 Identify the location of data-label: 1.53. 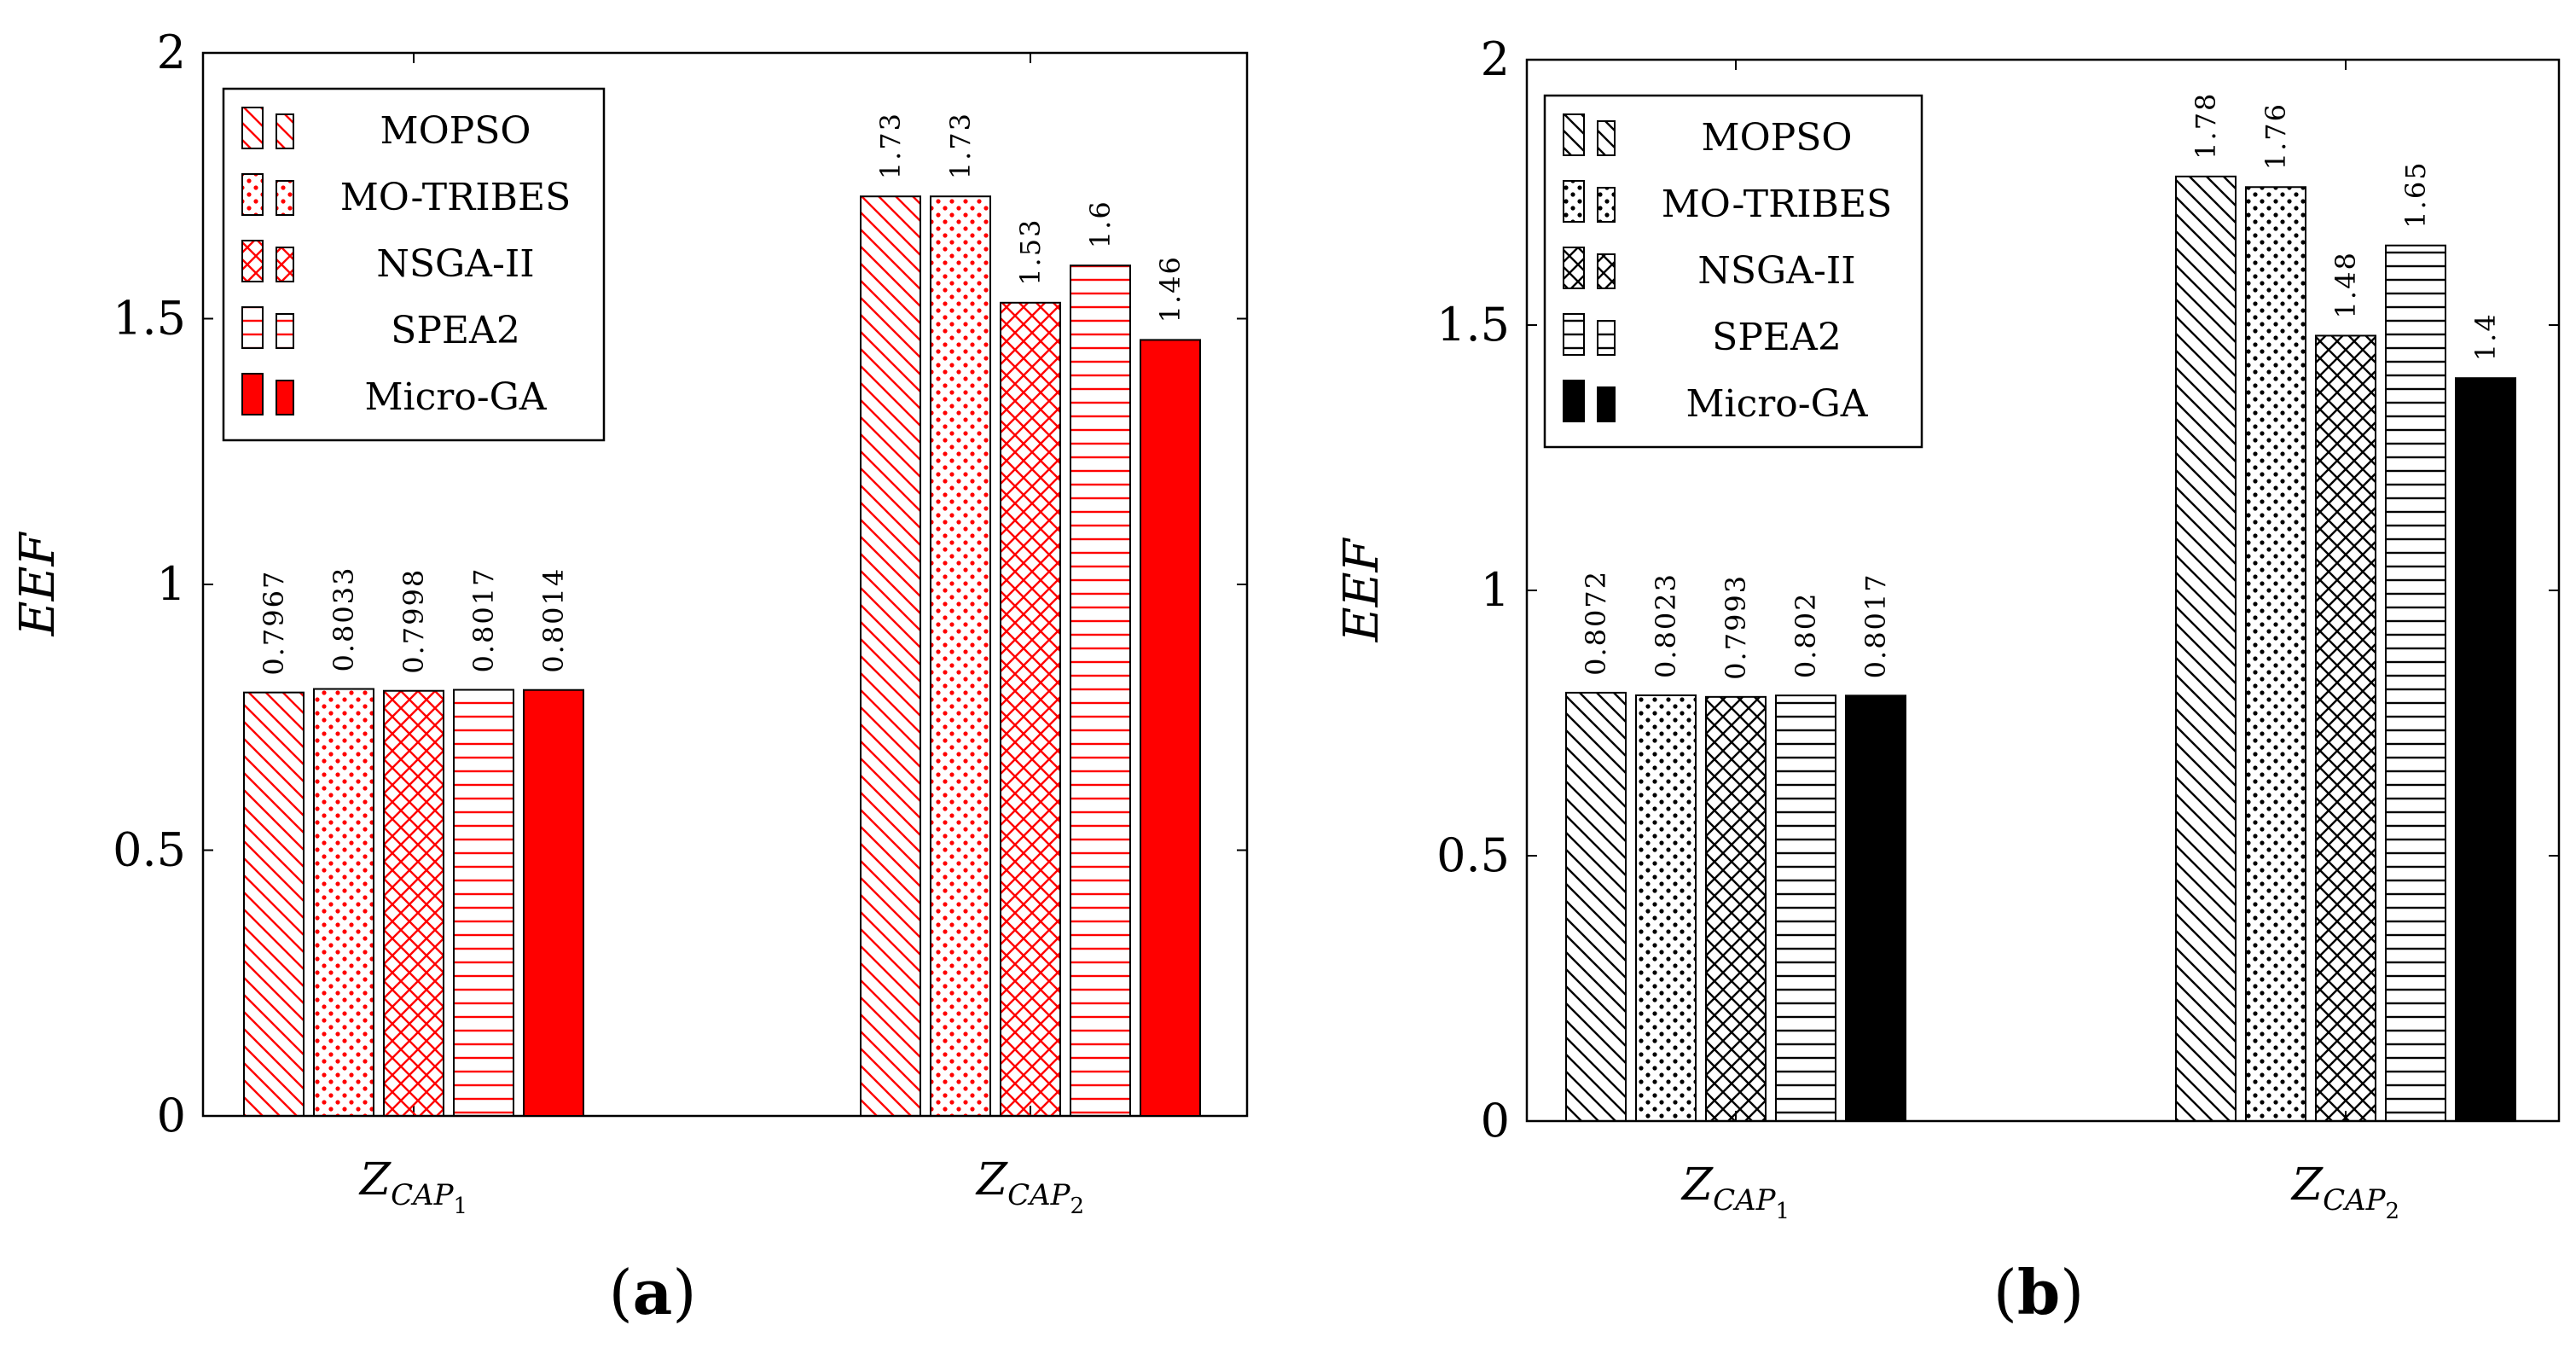
(1030, 252).